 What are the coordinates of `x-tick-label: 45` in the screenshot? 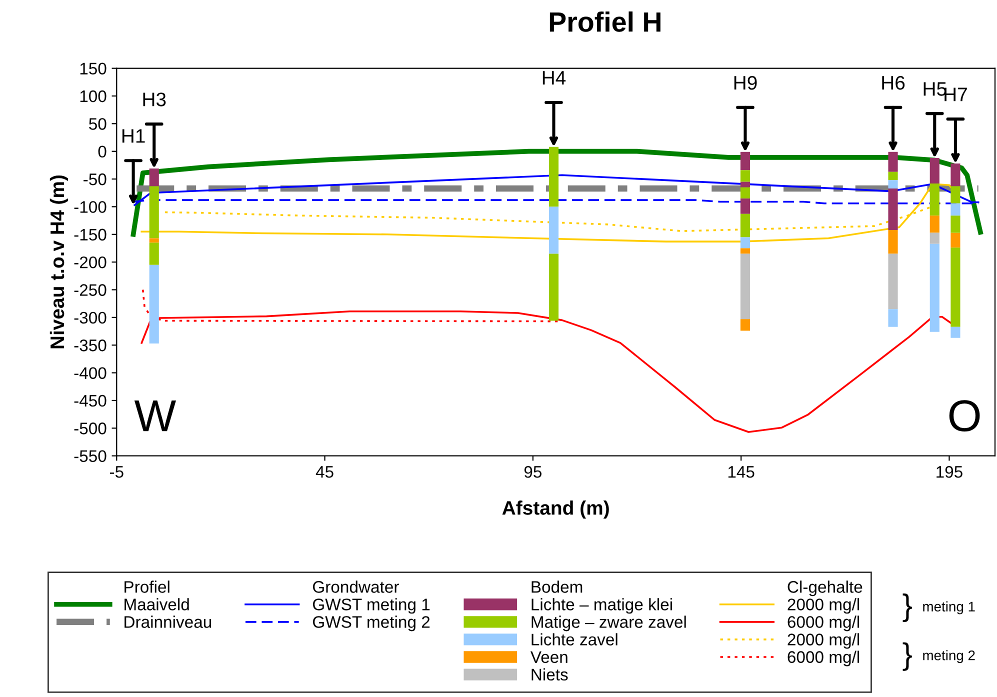 It's located at (325, 472).